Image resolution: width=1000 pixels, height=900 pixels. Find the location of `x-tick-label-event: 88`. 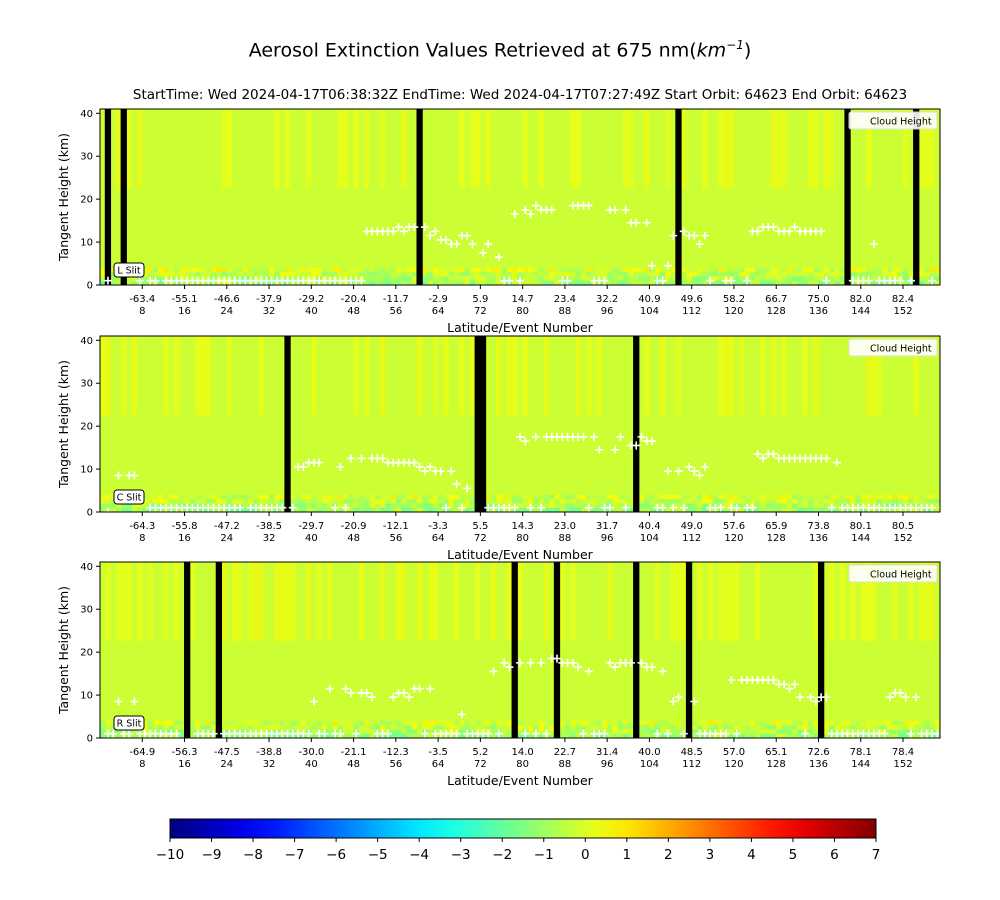

x-tick-label-event: 88 is located at coordinates (565, 764).